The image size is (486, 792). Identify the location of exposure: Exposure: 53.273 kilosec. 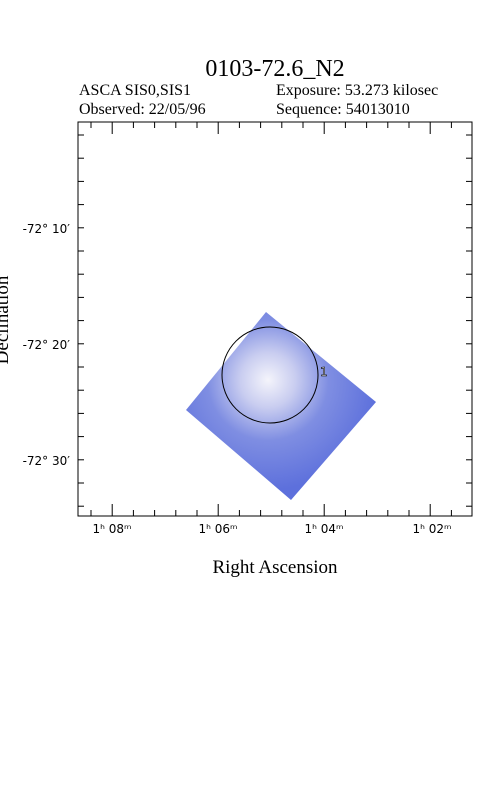
(357, 90).